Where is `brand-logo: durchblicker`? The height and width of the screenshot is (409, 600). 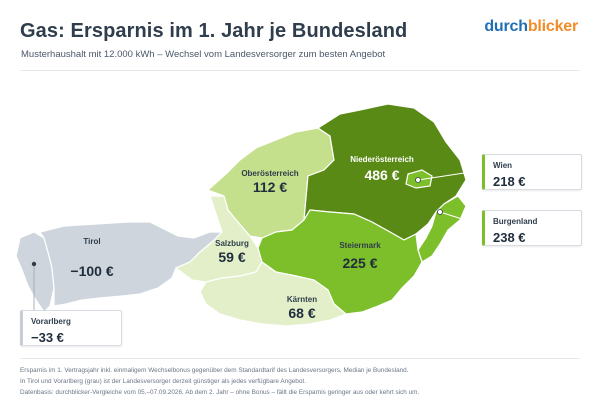
brand-logo: durchblicker is located at coordinates (531, 27).